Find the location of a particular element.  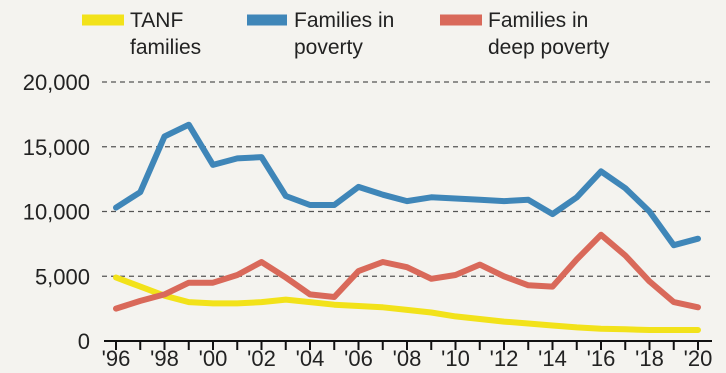

legend-label-tanf-line2: families is located at coordinates (165, 47).